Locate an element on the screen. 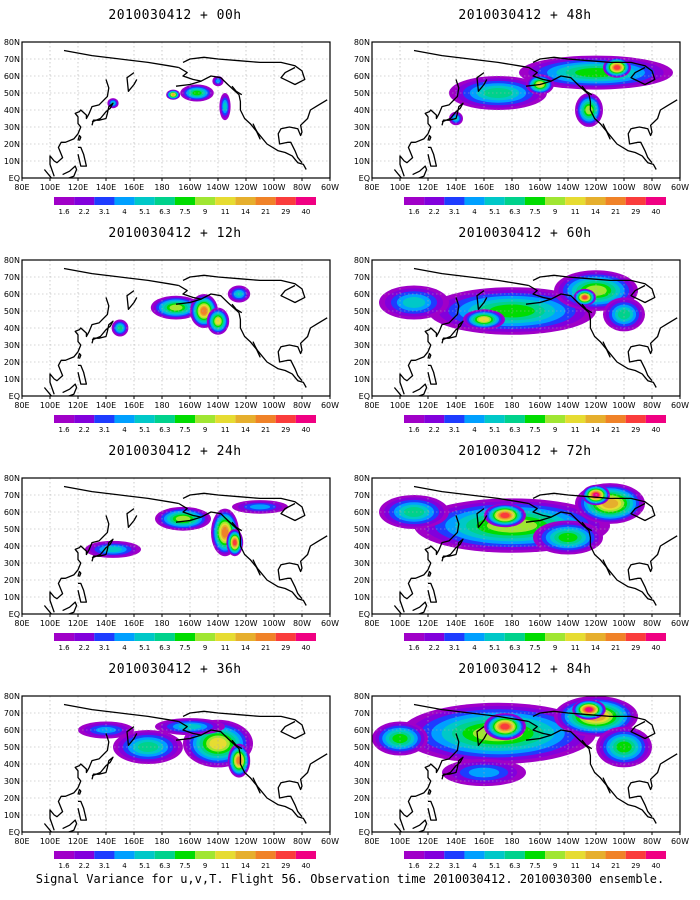  x-tick-label: 100W is located at coordinates (273, 623).